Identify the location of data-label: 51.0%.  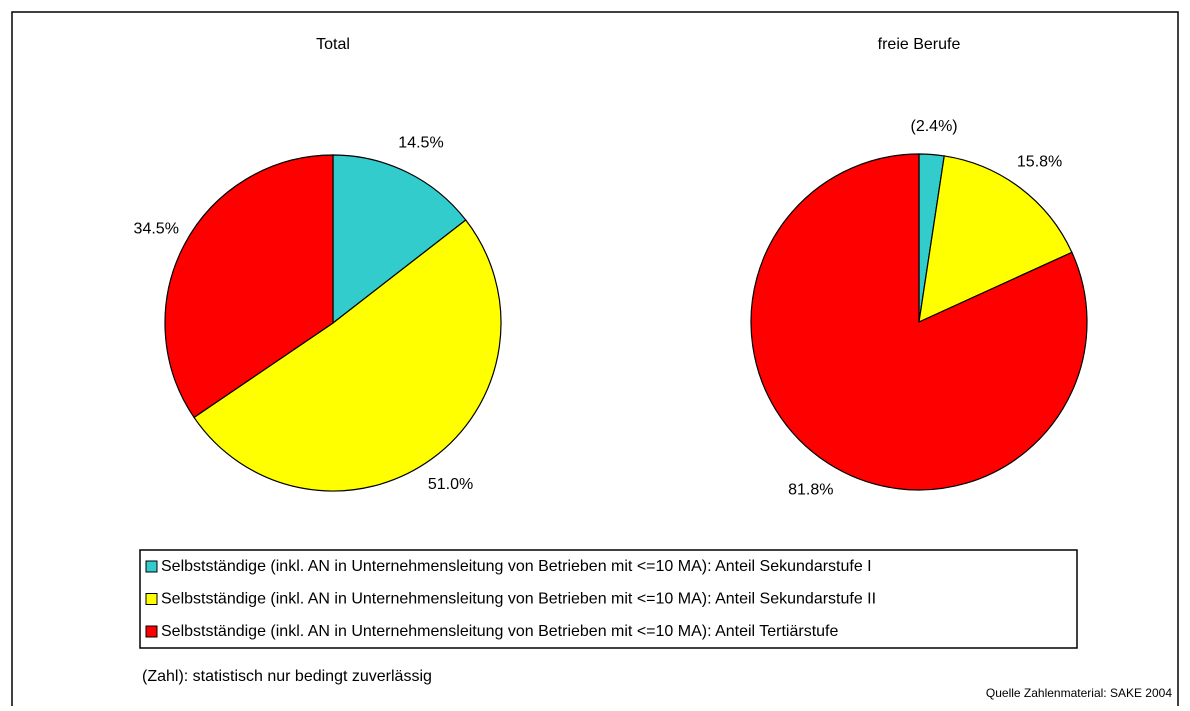
(450, 484).